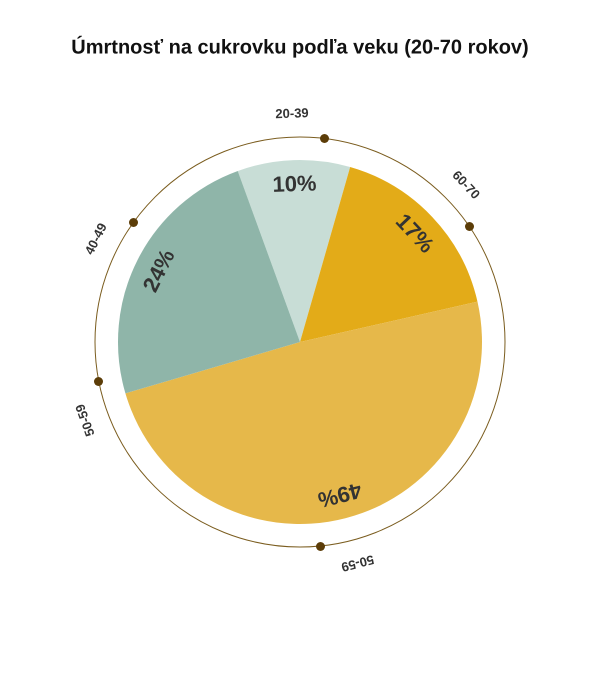 This screenshot has height=689, width=600. I want to click on chart-title: Úmrtnosť na cukrovku podľa veku (20-70 rokov), so click(300, 47).